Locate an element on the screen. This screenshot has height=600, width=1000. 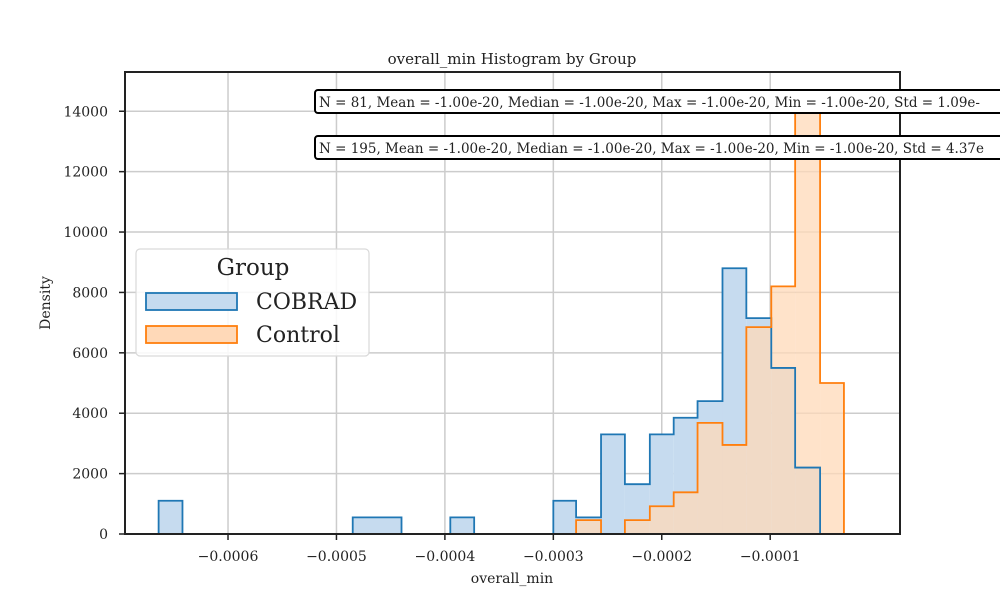
legend-title: Group is located at coordinates (253, 268).